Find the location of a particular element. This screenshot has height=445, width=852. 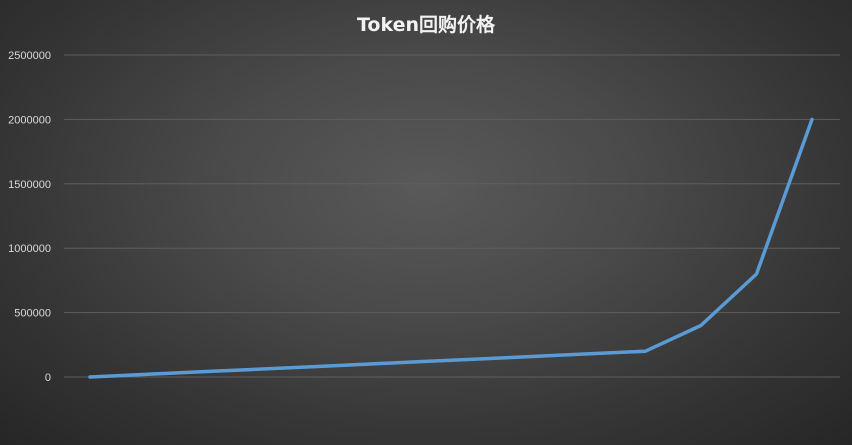

chart-title: Token回购价格 is located at coordinates (426, 24).